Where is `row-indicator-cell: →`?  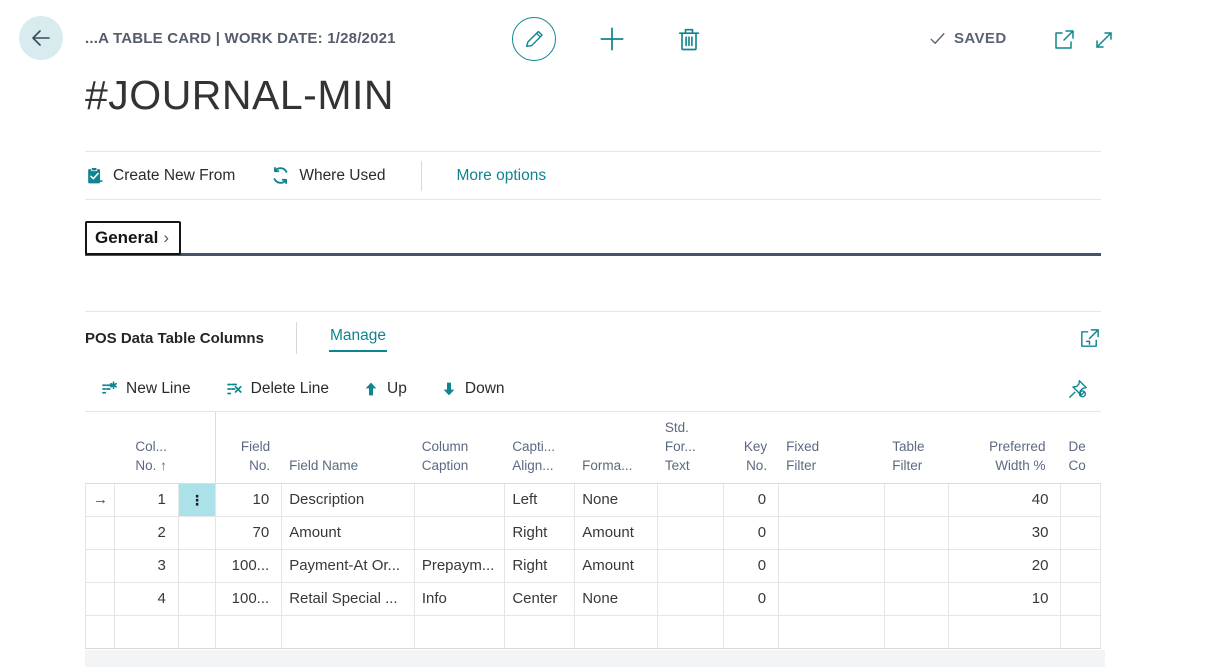 row-indicator-cell: → is located at coordinates (100, 500).